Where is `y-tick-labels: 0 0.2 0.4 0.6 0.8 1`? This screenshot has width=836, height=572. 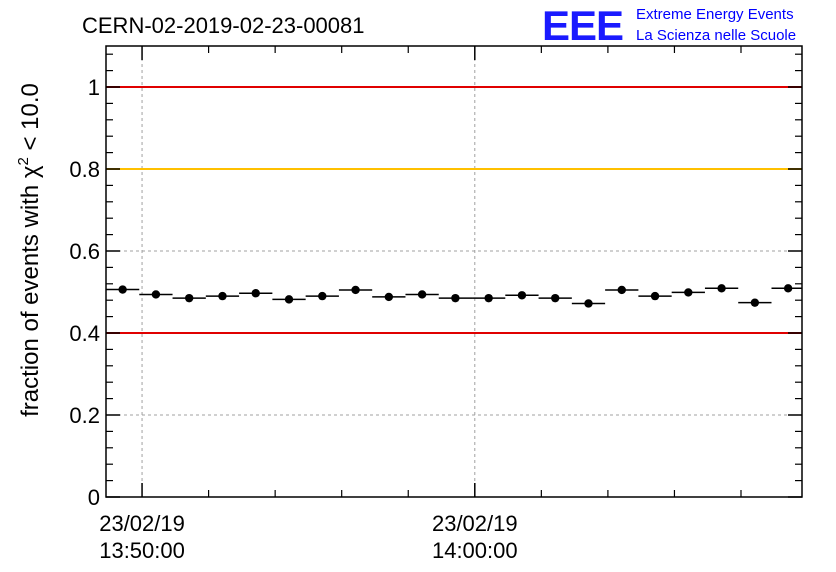
y-tick-labels: 0 0.2 0.4 0.6 0.8 1 is located at coordinates (84, 292).